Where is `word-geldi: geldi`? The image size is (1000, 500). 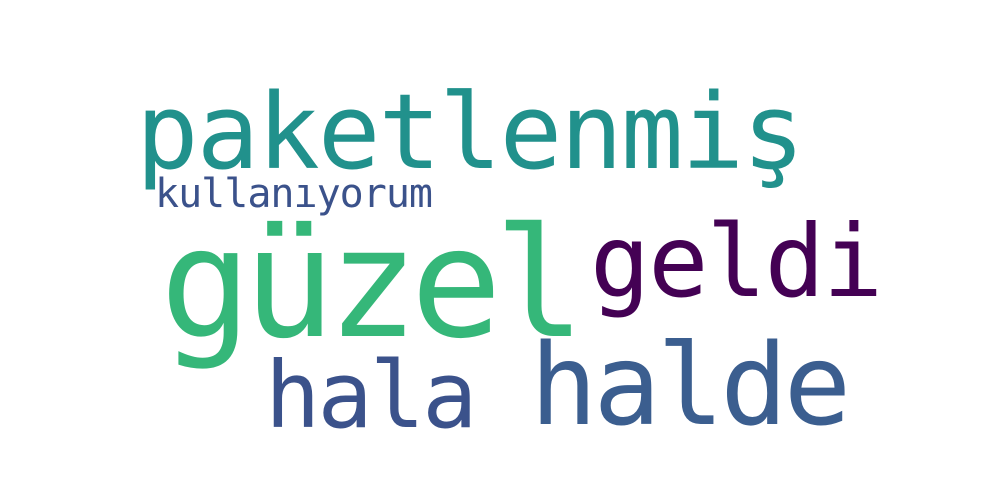
word-geldi: geldi is located at coordinates (735, 262).